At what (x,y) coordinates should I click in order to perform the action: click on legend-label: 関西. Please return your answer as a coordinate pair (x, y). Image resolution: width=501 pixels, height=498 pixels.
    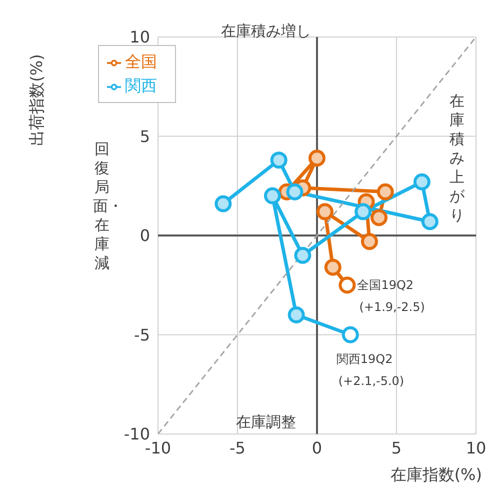
    Looking at the image, I should click on (141, 85).